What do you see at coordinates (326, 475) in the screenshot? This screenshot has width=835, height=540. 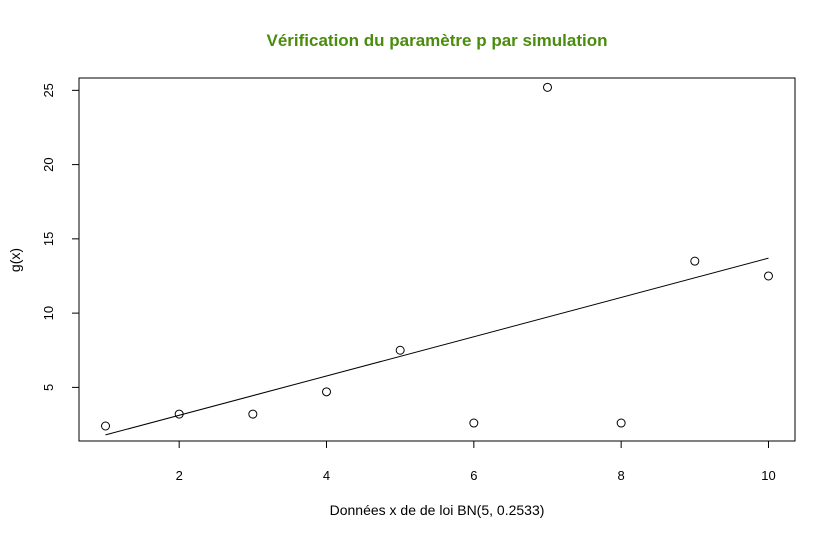 I see `x-tick-label: 4` at bounding box center [326, 475].